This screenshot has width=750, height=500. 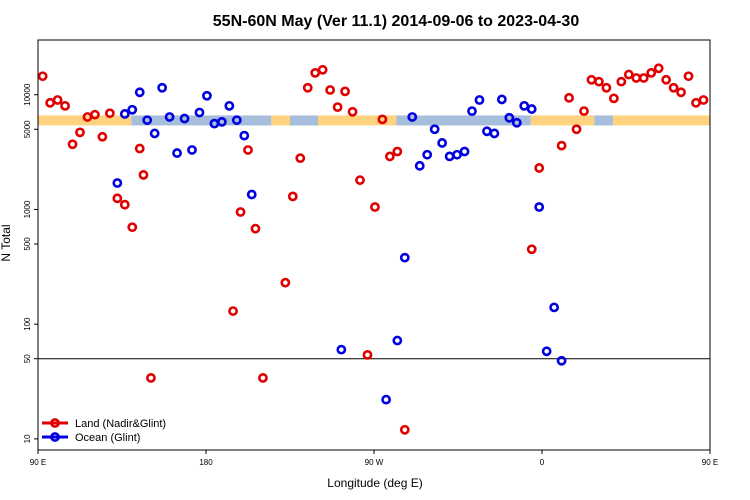 I want to click on legend-entry-land: Land (Nadir&Glint), so click(x=104, y=424).